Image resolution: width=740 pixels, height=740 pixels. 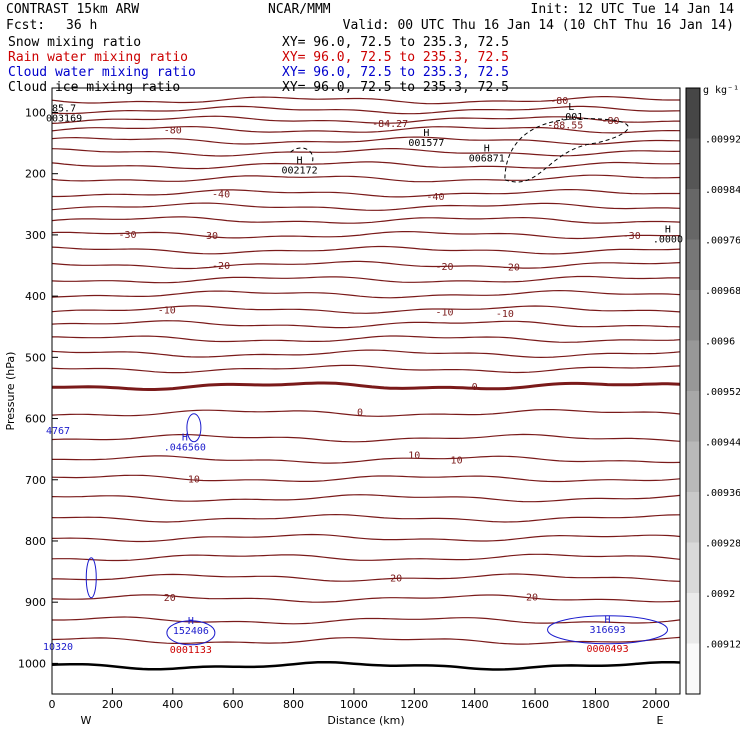 What do you see at coordinates (607, 649) in the screenshot?
I see `rain-value: 0000493` at bounding box center [607, 649].